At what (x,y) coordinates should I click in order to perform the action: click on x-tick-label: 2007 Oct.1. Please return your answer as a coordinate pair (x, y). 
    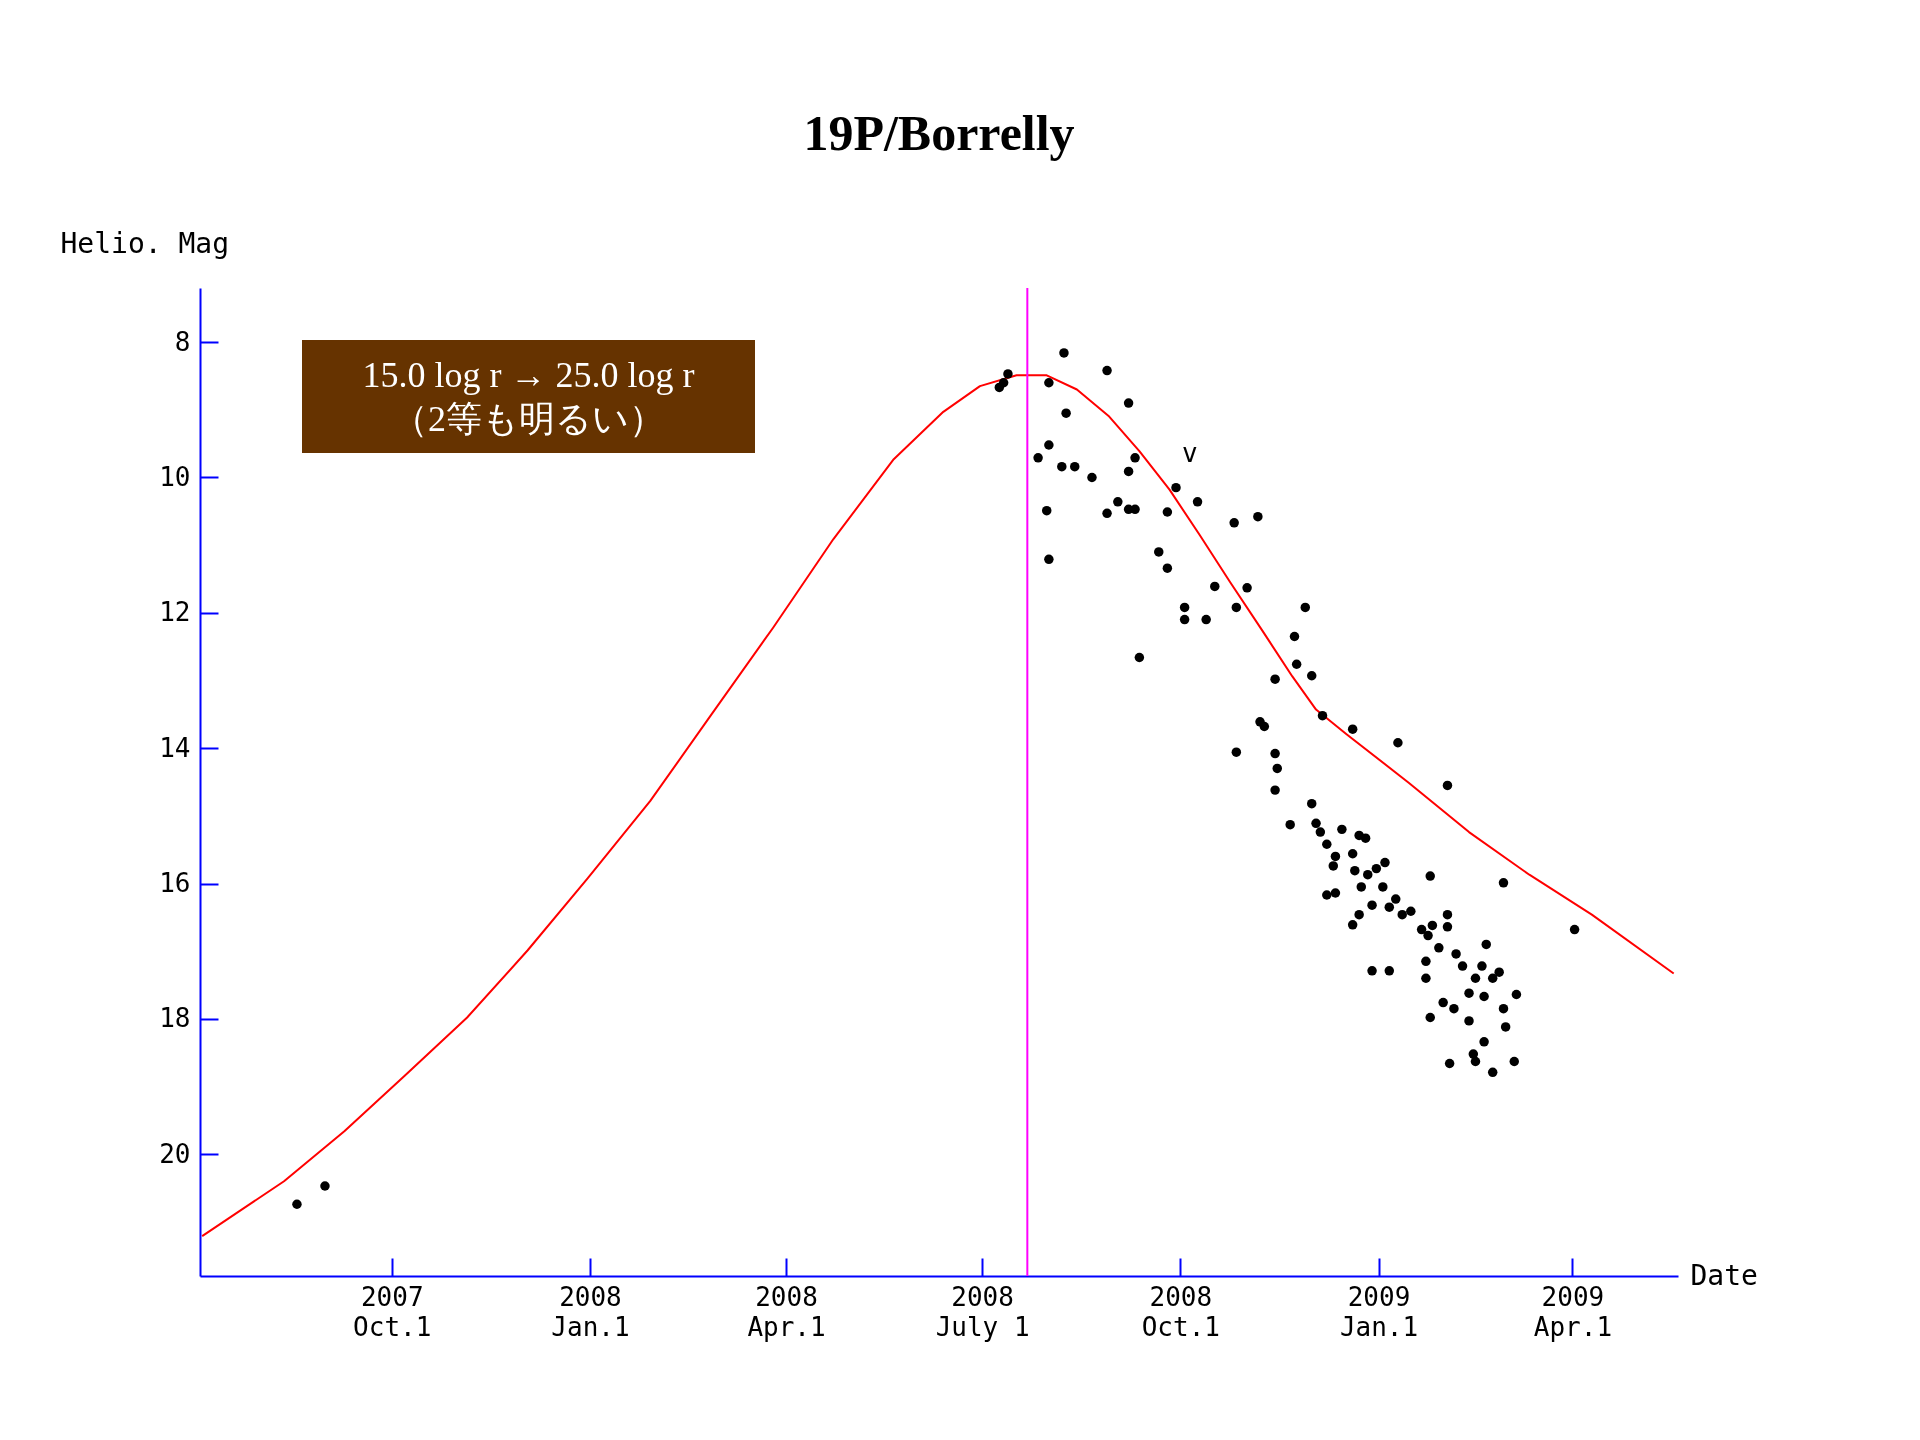
    Looking at the image, I should click on (392, 1311).